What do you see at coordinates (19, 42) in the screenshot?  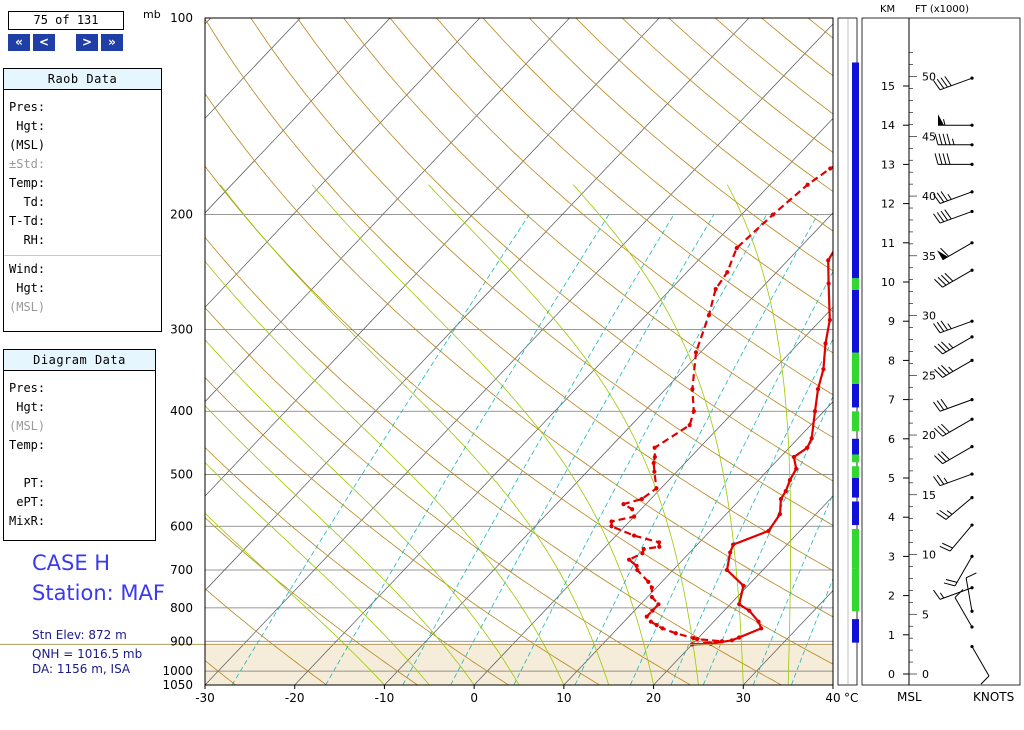 I see `first-sounding-button: «` at bounding box center [19, 42].